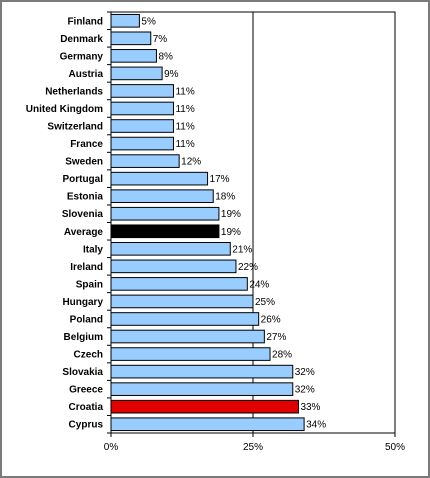 The width and height of the screenshot is (430, 478). What do you see at coordinates (190, 354) in the screenshot?
I see `bar-czech` at bounding box center [190, 354].